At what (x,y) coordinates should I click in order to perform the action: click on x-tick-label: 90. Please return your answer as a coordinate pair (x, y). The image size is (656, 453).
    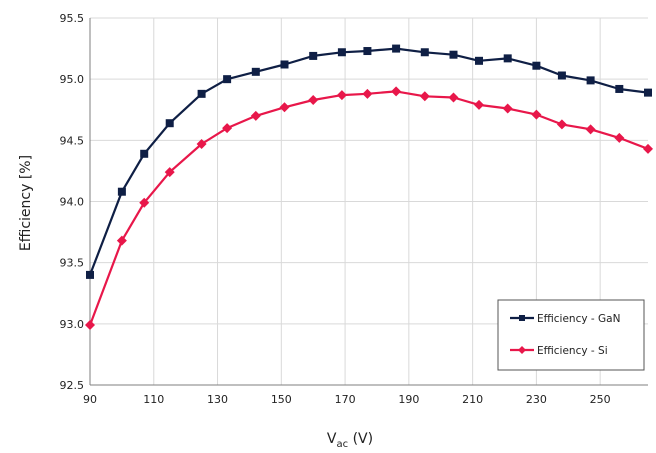
    Looking at the image, I should click on (90, 399).